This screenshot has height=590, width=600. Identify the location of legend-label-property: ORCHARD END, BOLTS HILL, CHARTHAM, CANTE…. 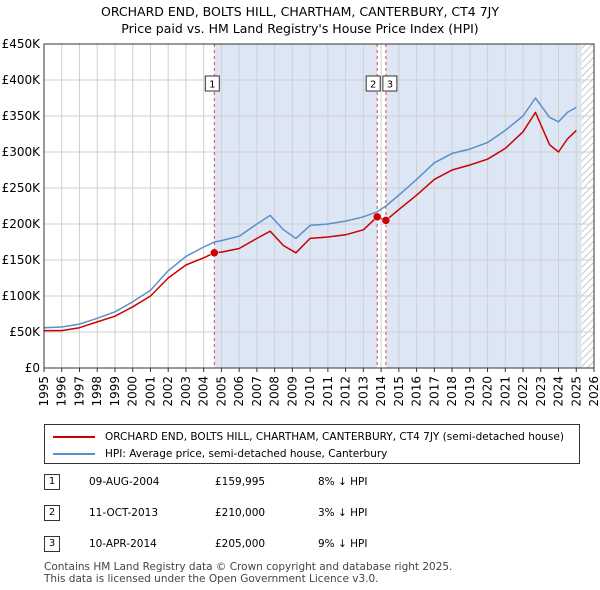
(334, 437).